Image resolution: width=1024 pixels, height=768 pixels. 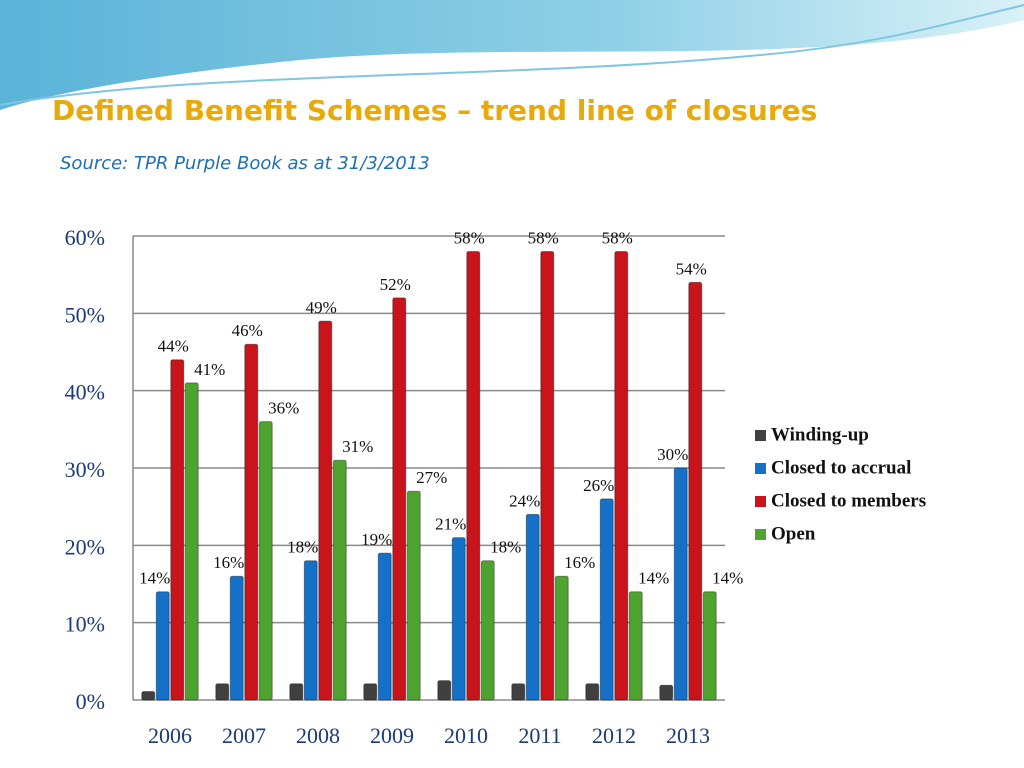 I want to click on x-tick-label: 2012, so click(x=614, y=735).